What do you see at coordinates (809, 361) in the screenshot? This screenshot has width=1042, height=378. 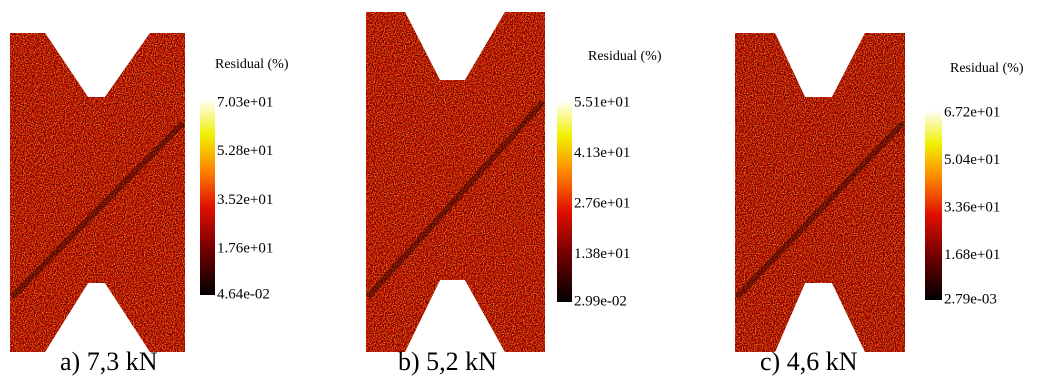 I see `caption: c) 4,6 kN` at bounding box center [809, 361].